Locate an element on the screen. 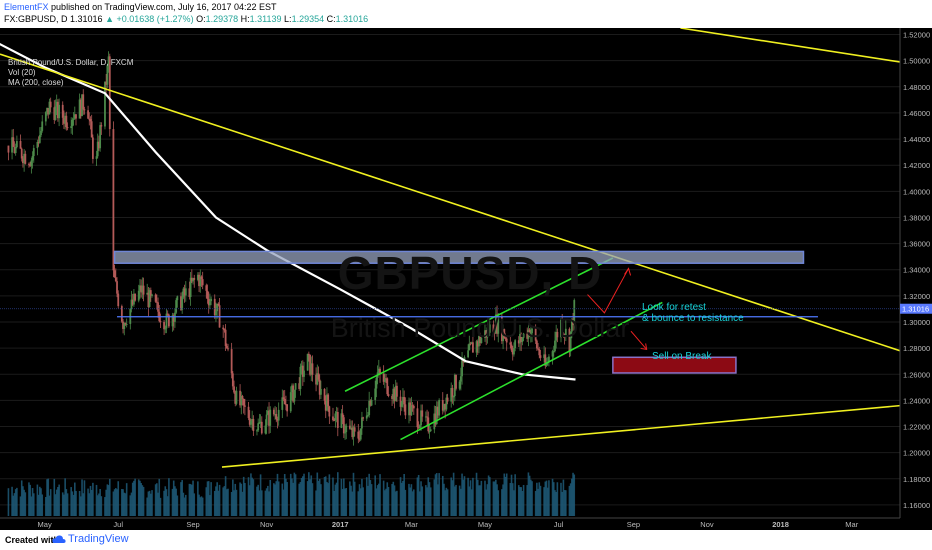 The image size is (932, 550). resistance-zone is located at coordinates (459, 257).